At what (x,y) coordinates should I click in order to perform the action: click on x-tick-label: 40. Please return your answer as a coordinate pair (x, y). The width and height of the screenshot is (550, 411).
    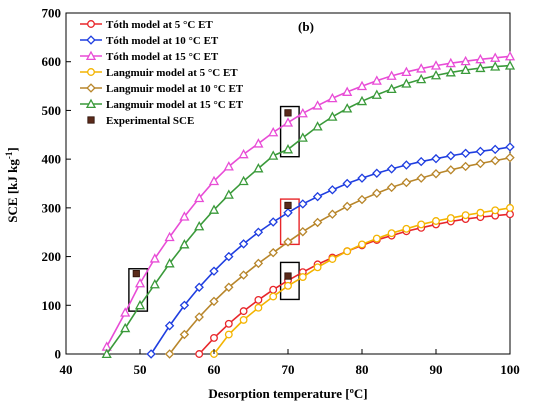
    Looking at the image, I should click on (66, 369).